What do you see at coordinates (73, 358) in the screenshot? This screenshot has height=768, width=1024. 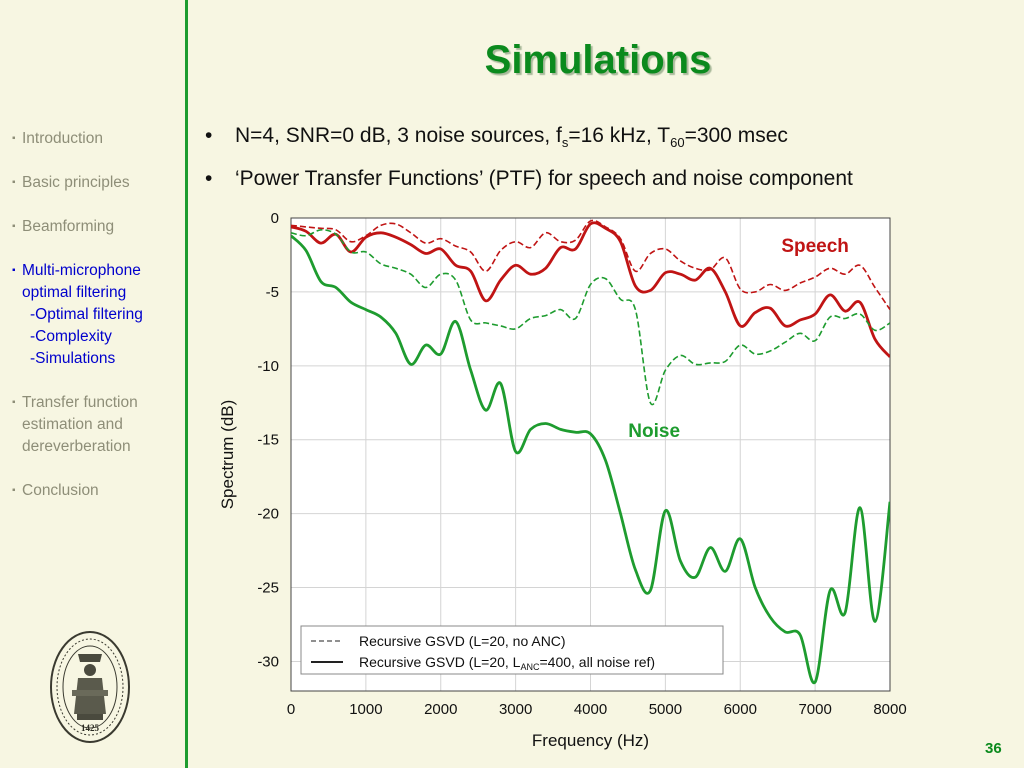 I see `nav-subitem-simulations: -Simulations` at bounding box center [73, 358].